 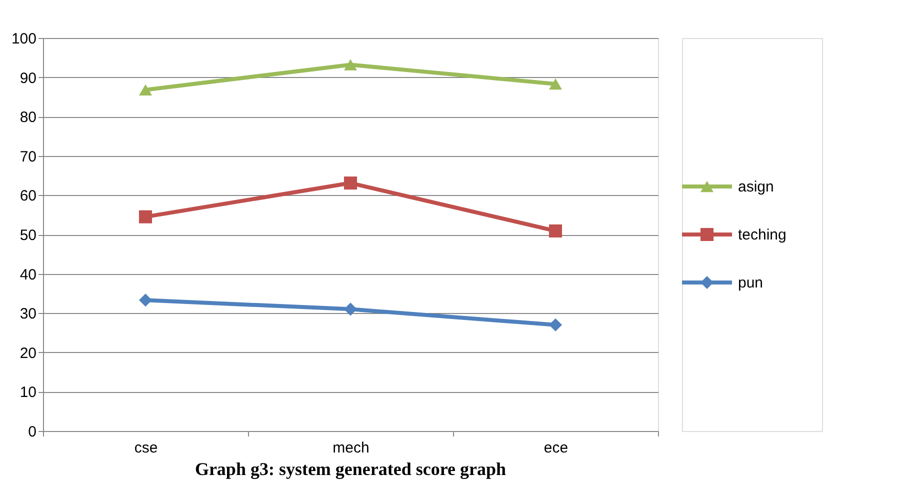 I want to click on y-tick-label: 50, so click(x=28, y=235).